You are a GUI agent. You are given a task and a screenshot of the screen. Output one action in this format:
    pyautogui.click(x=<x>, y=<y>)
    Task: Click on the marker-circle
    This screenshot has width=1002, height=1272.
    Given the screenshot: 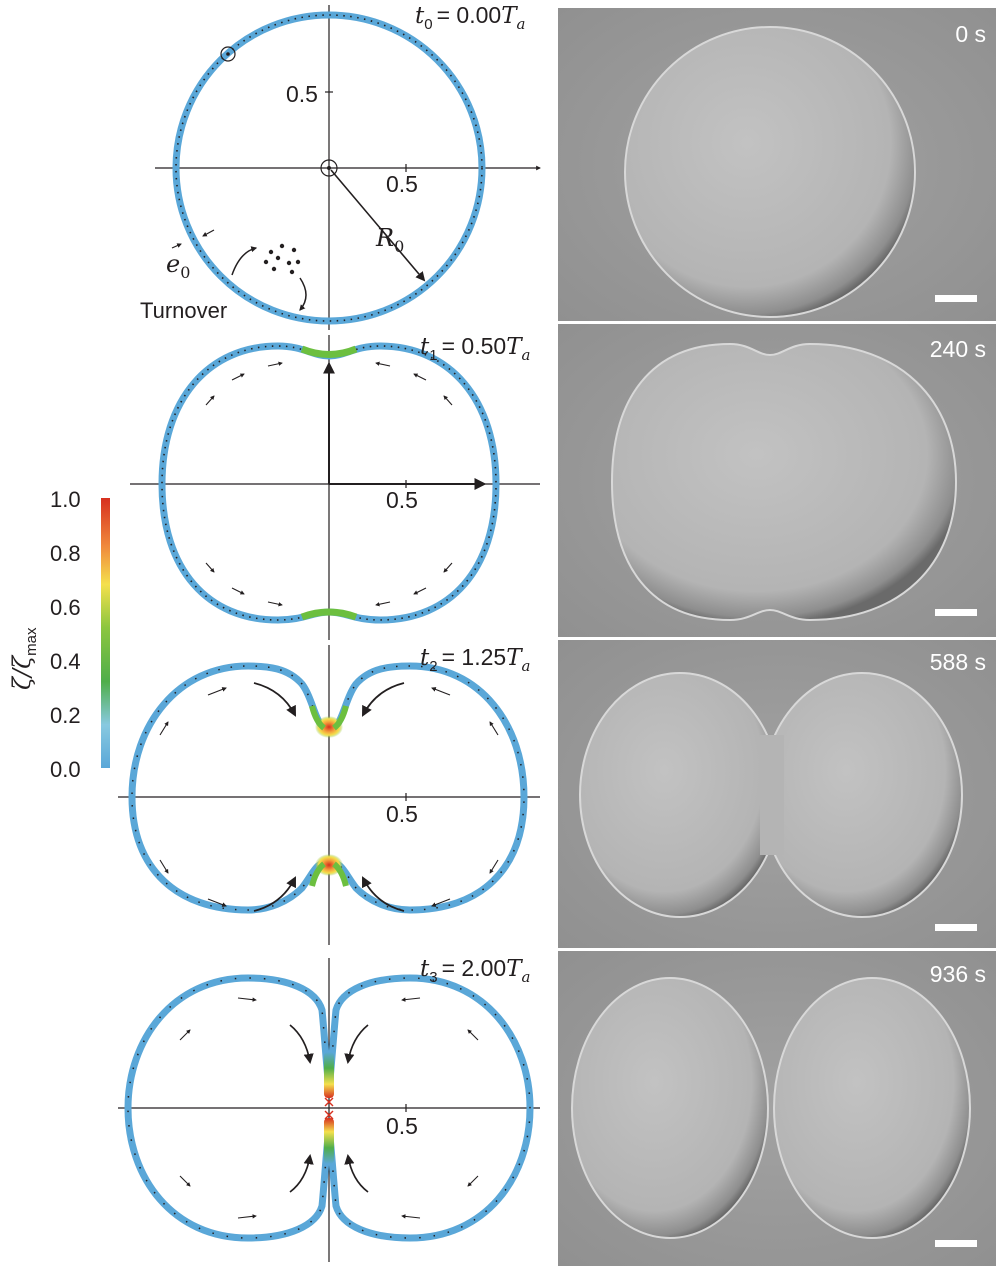 What is the action you would take?
    pyautogui.click(x=228, y=54)
    